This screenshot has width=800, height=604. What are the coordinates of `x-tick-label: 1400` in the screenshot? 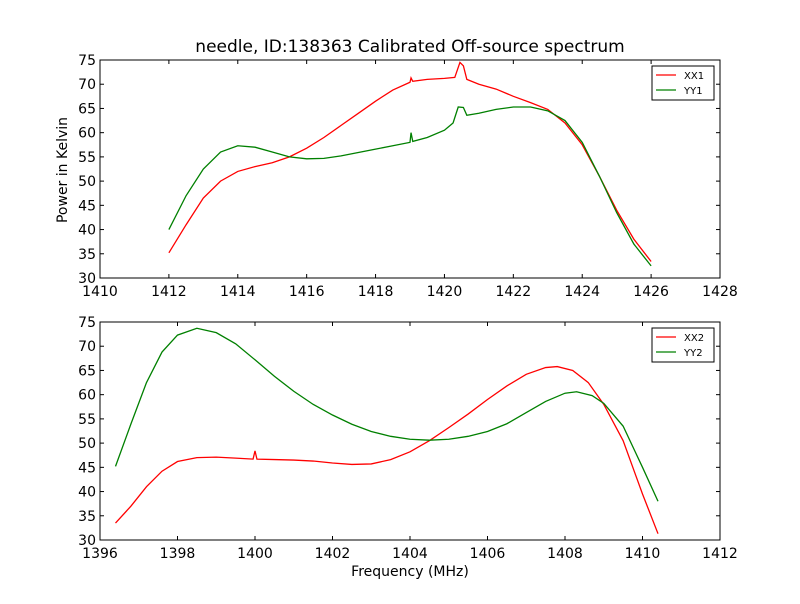 It's located at (255, 554).